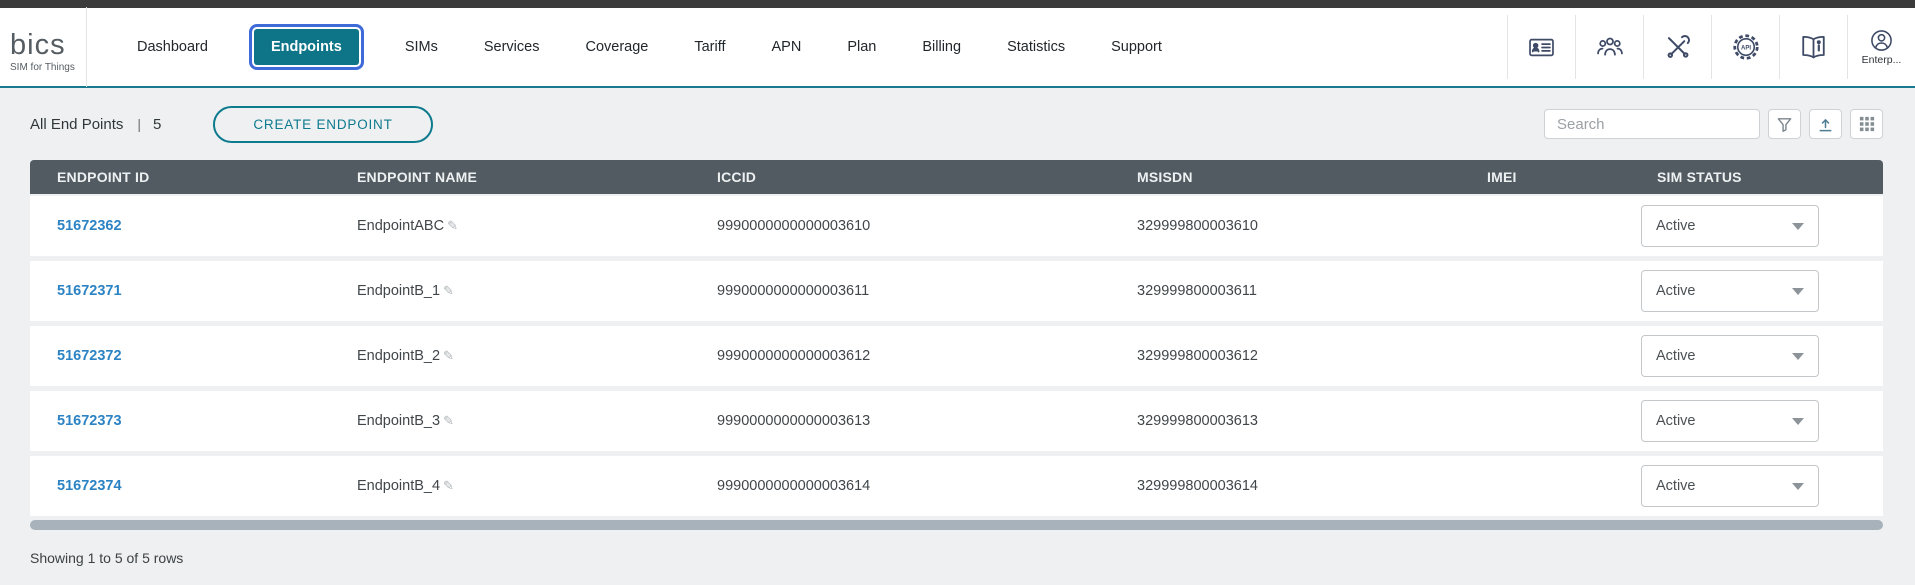 This screenshot has width=1915, height=585. Describe the element at coordinates (794, 421) in the screenshot. I see `iccid-cell: 9990000000000003613` at that location.